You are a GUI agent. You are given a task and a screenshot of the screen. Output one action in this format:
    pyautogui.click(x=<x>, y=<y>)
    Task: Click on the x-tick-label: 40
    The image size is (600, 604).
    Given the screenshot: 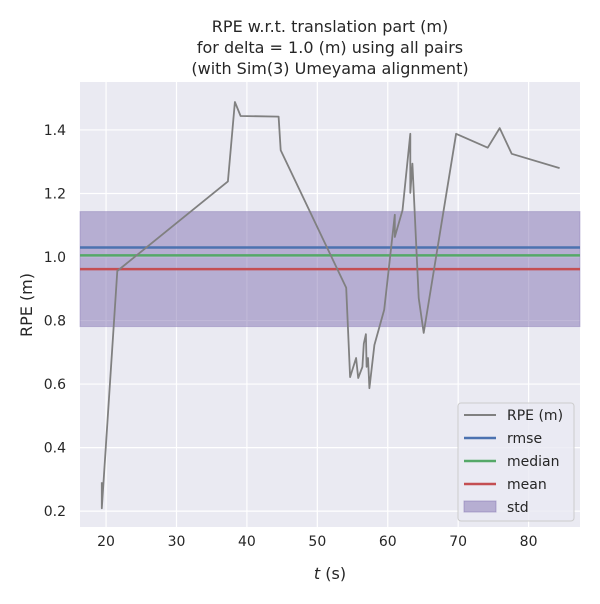 What is the action you would take?
    pyautogui.click(x=247, y=542)
    